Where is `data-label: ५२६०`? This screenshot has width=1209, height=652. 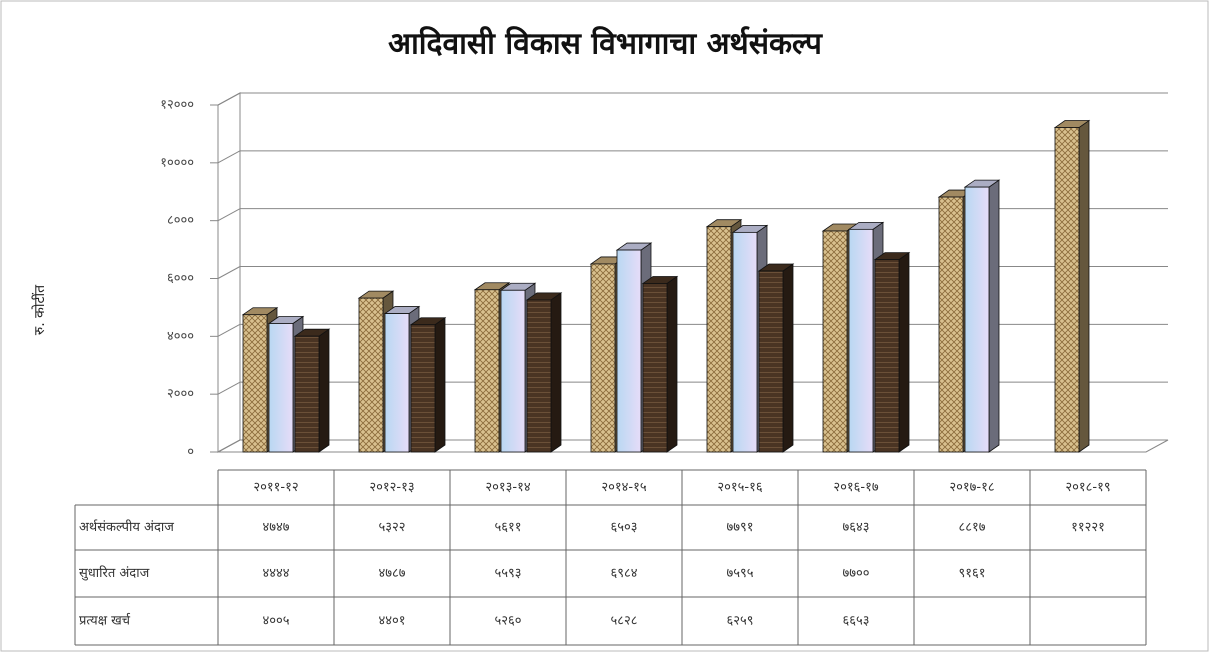 data-label: ५२६० is located at coordinates (507, 621).